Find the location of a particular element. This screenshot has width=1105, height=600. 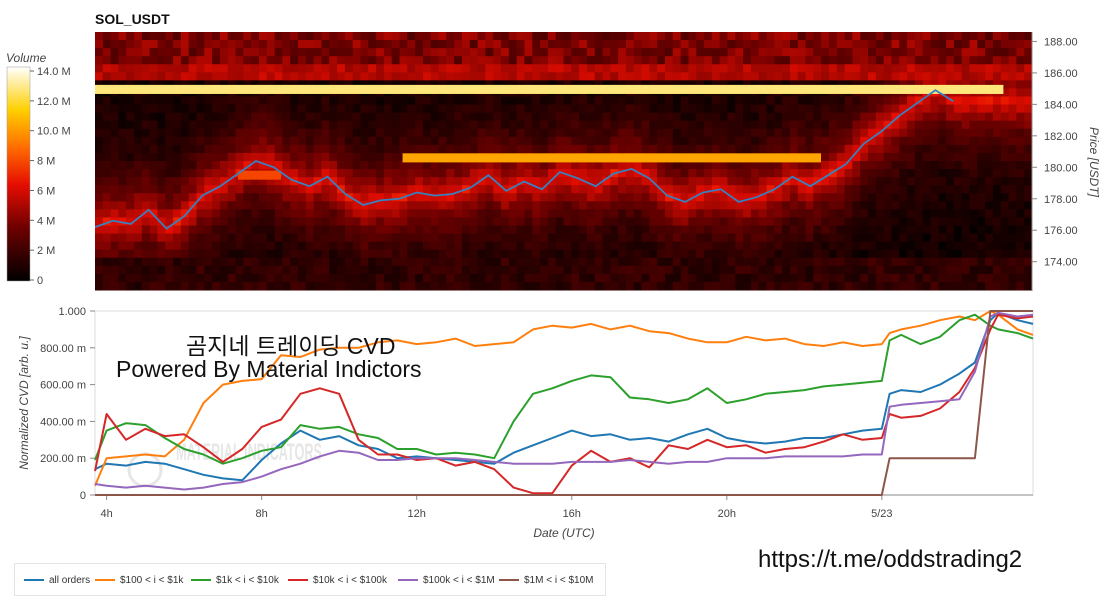

legend-item-100k-1m: $100k < i < $1M is located at coordinates (446, 580).